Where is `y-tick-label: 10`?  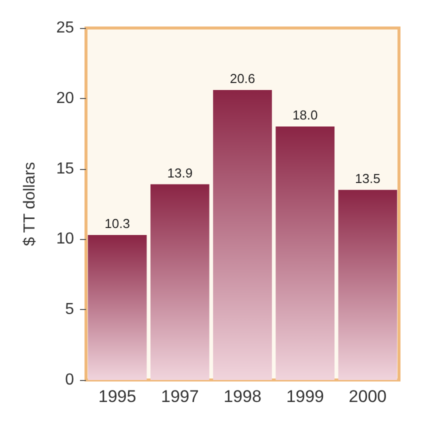 y-tick-label: 10 is located at coordinates (65, 239).